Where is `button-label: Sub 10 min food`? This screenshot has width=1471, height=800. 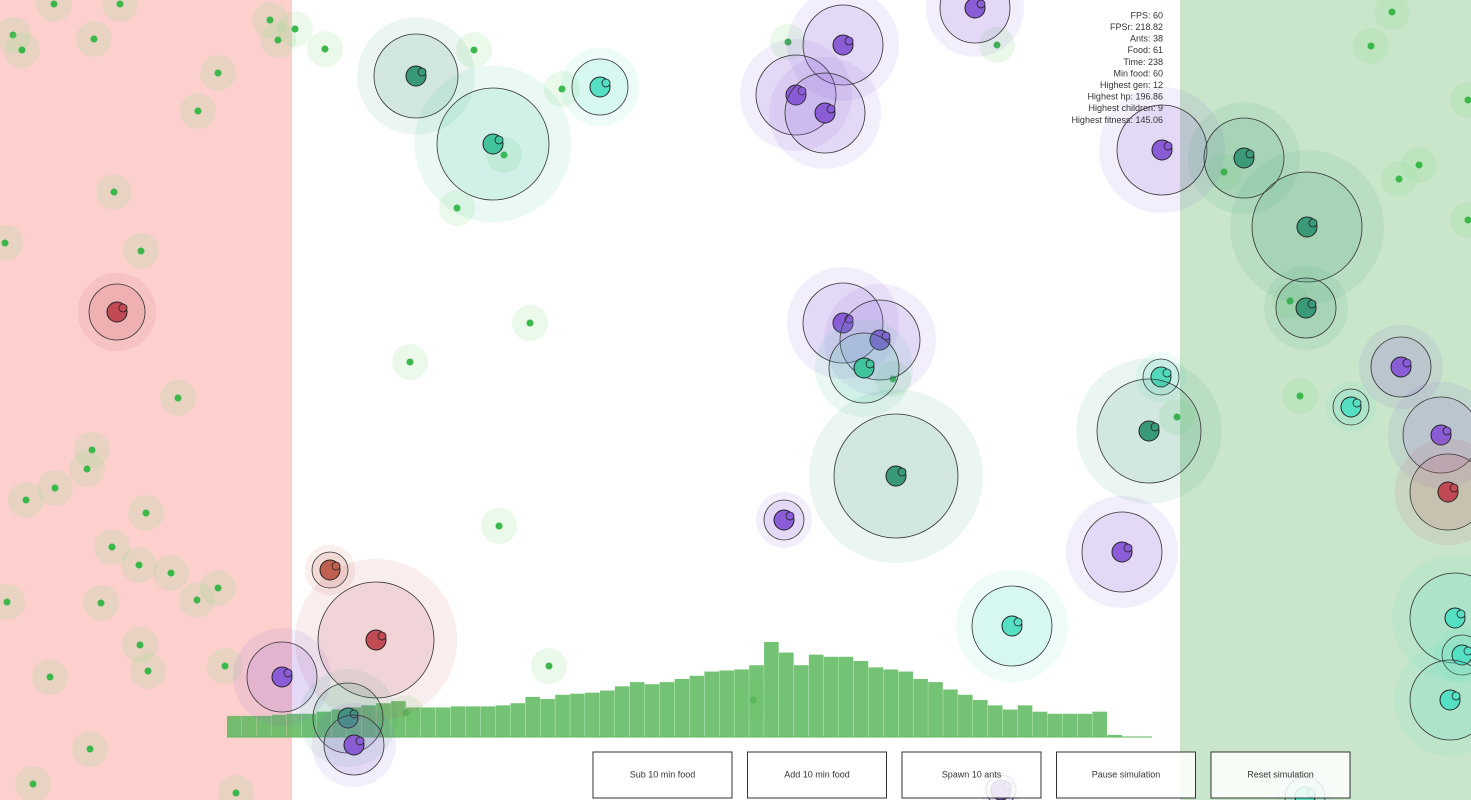
button-label: Sub 10 min food is located at coordinates (663, 774).